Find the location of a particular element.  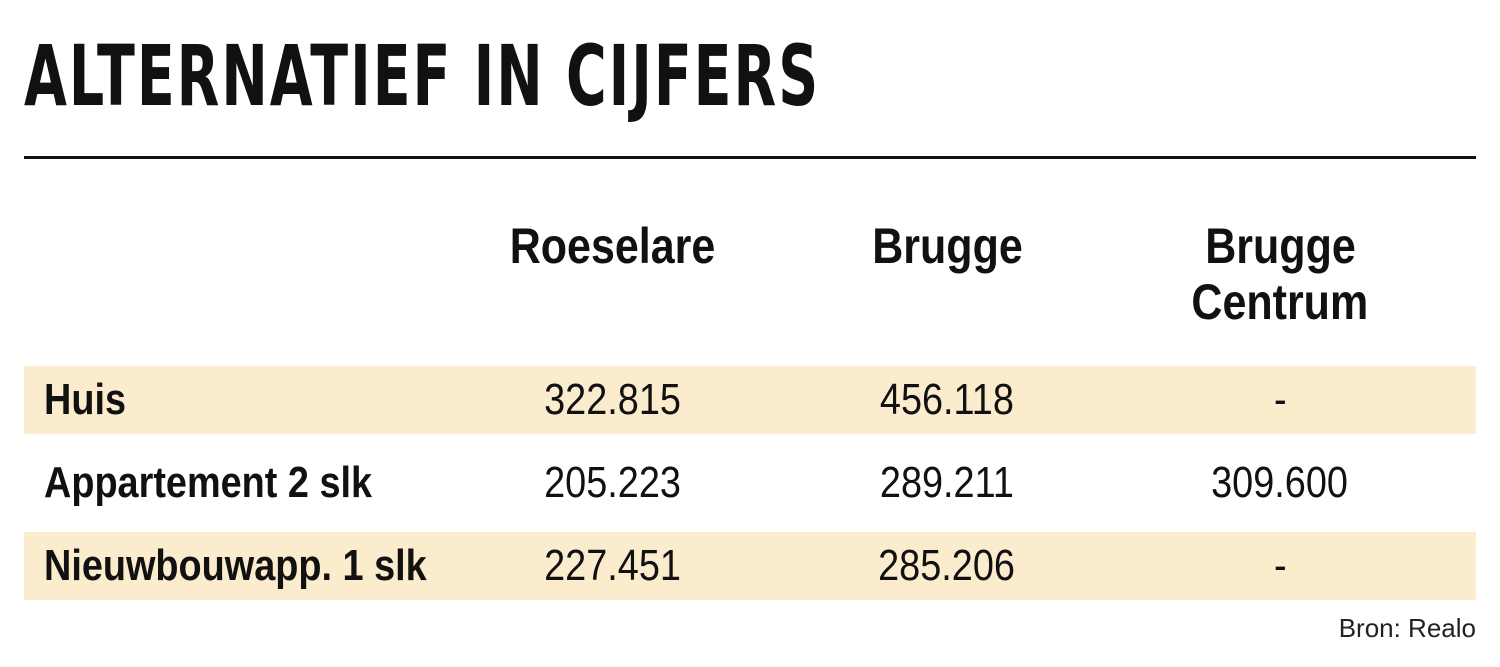

source-note: Bron: Realo is located at coordinates (1407, 628).